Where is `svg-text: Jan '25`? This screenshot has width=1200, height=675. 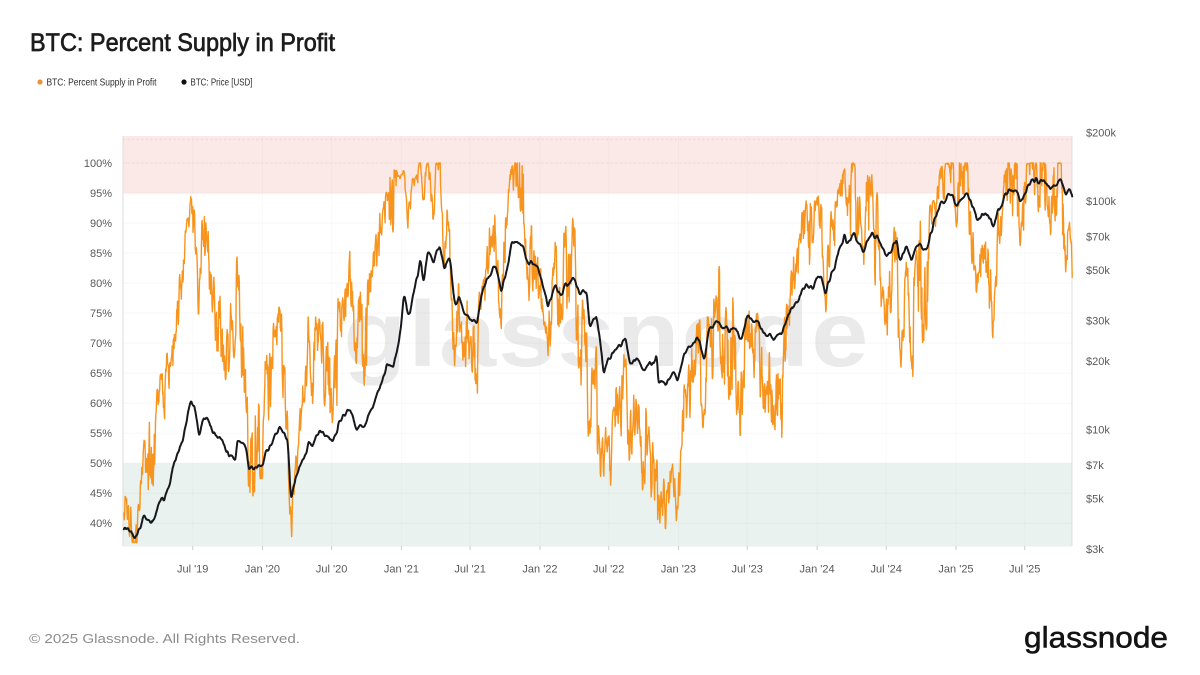
svg-text: Jan '25 is located at coordinates (955, 570).